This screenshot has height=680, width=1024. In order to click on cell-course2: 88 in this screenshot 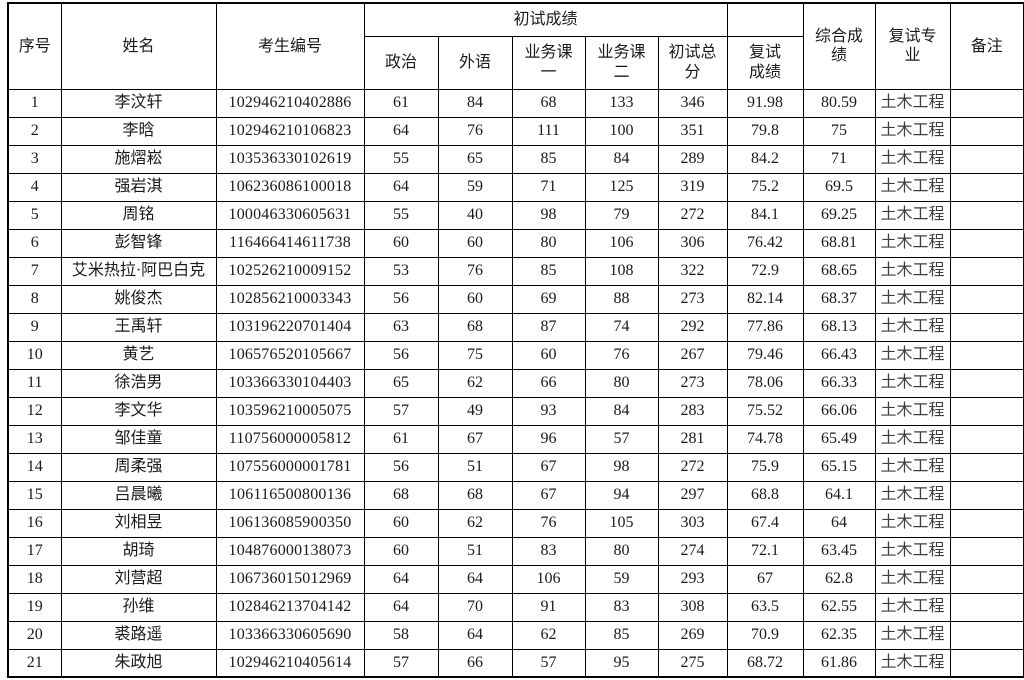, I will do `click(621, 299)`.